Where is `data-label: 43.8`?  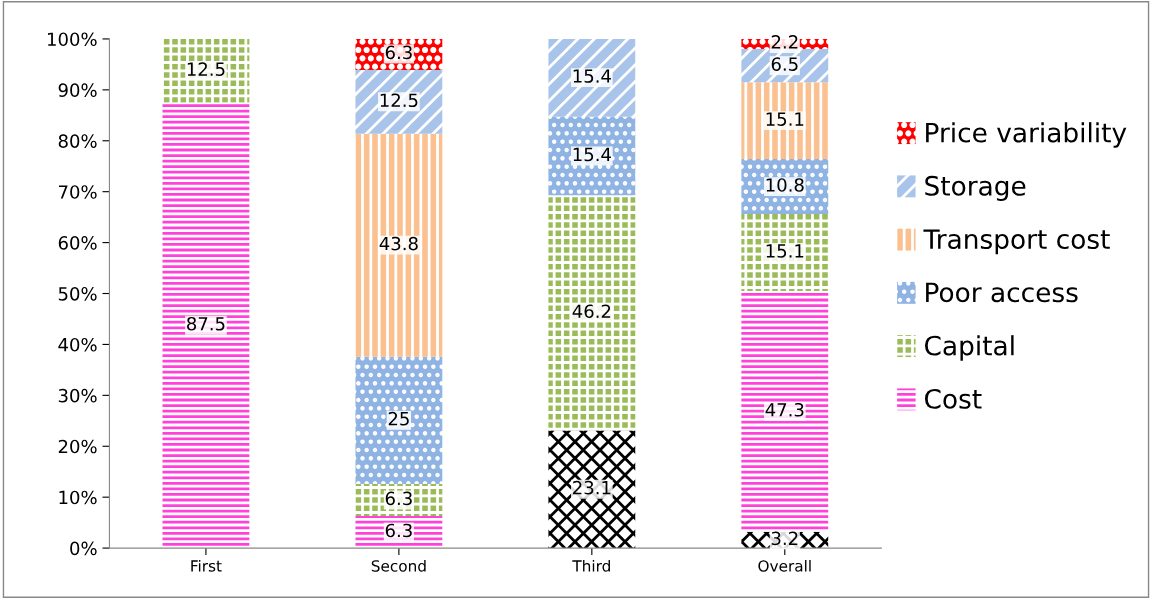
data-label: 43.8 is located at coordinates (398, 243).